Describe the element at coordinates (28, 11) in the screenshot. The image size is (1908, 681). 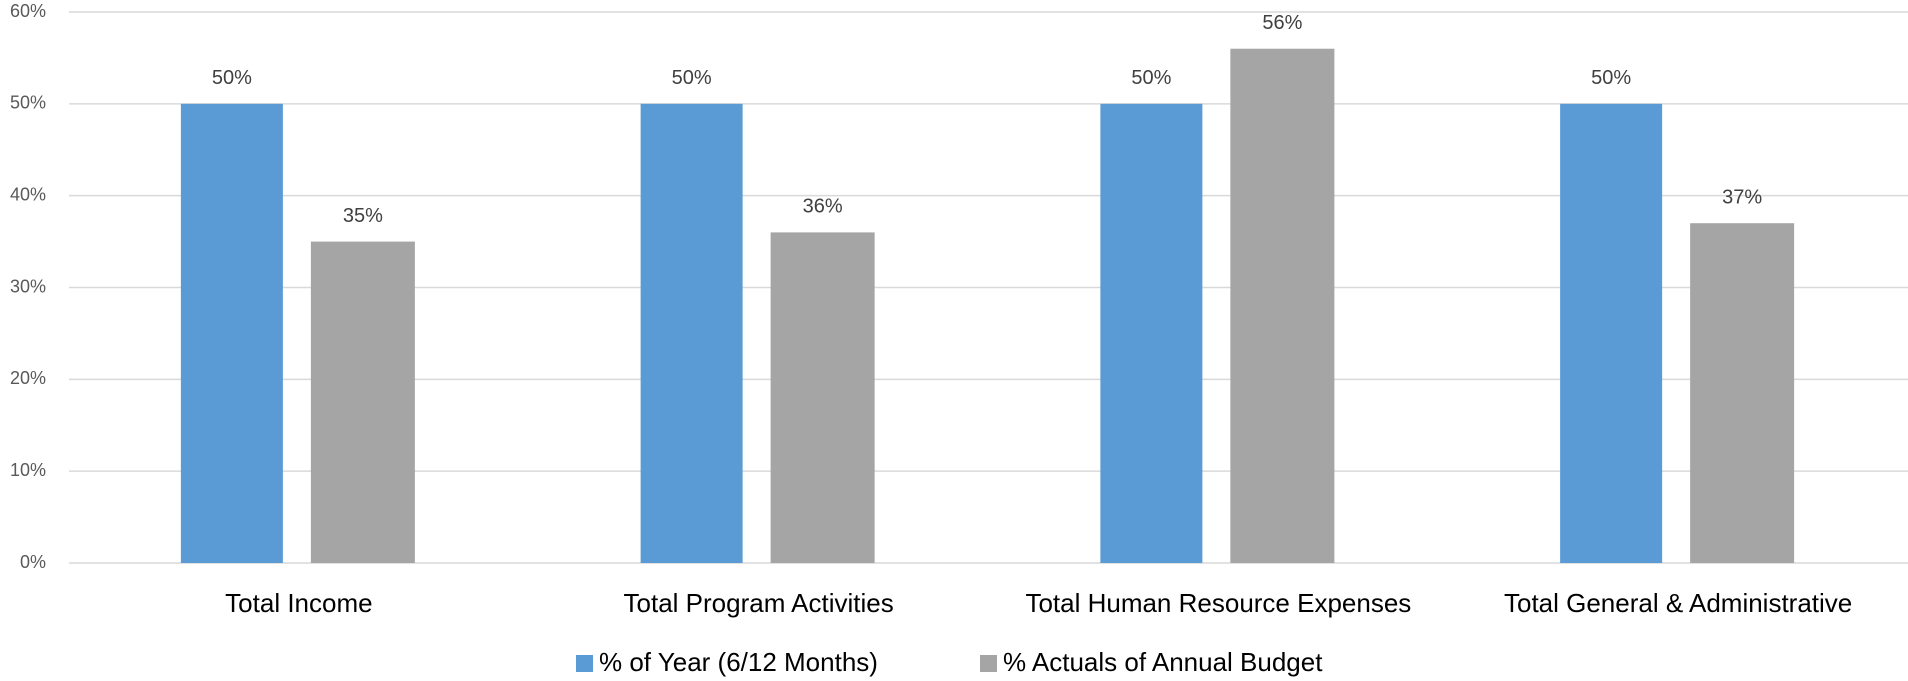
I see `y-tick-label: 60%` at that location.